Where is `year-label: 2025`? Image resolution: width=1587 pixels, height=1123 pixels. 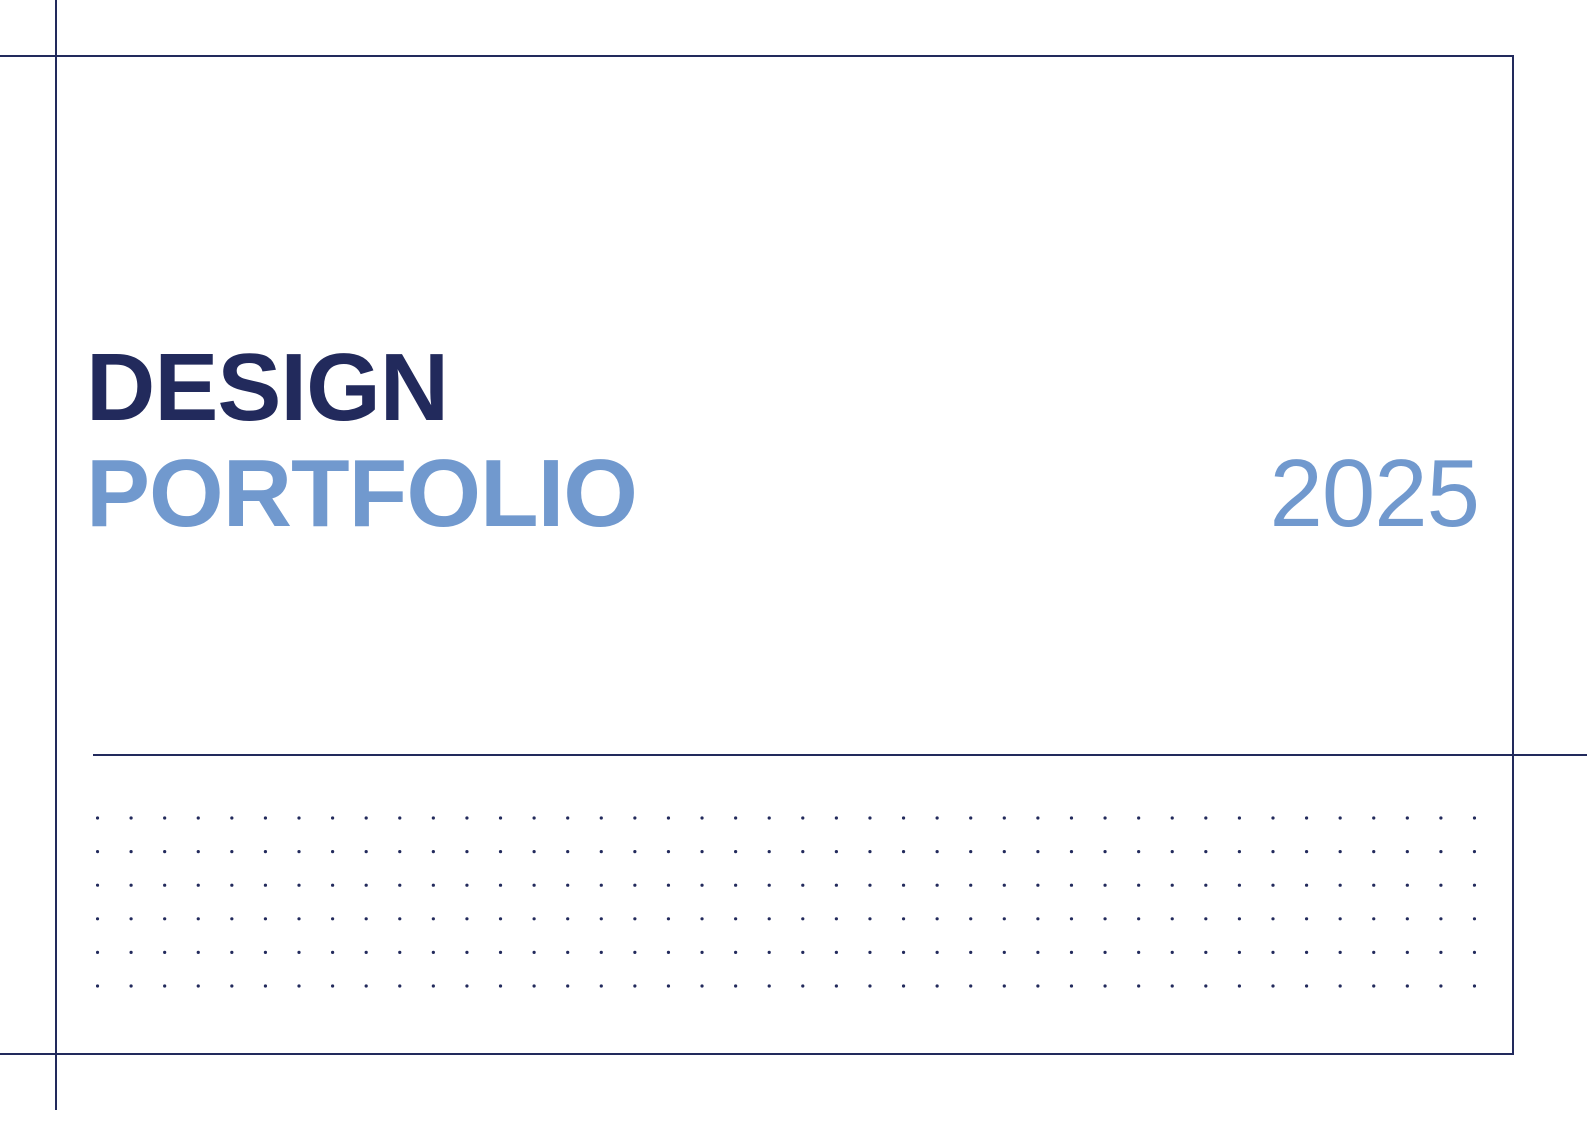 year-label: 2025 is located at coordinates (1374, 493).